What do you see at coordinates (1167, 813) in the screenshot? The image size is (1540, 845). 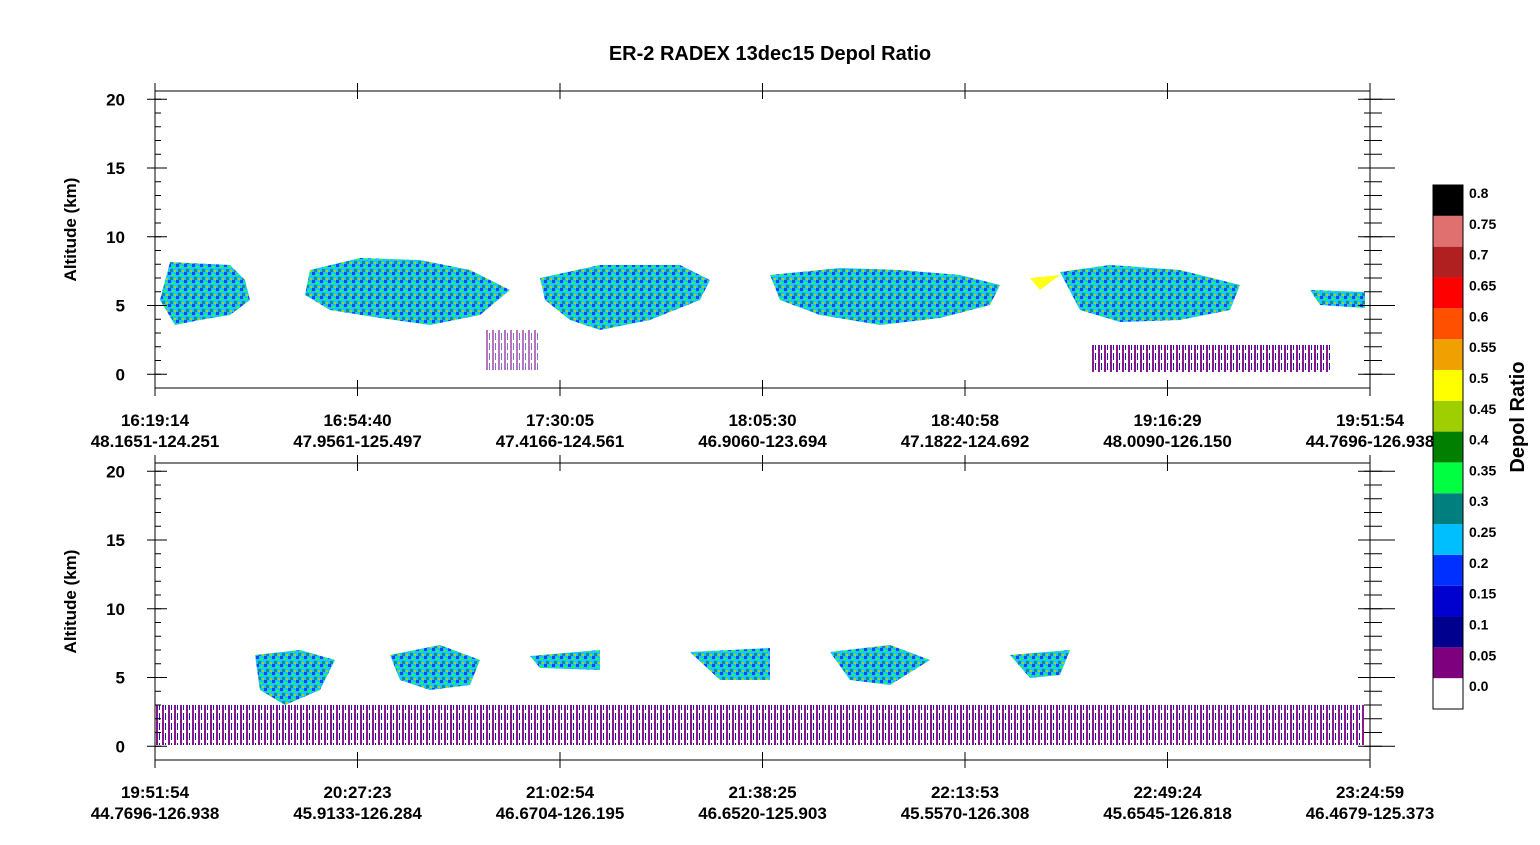 I see `x-tick-location: 45.6545-126.818` at bounding box center [1167, 813].